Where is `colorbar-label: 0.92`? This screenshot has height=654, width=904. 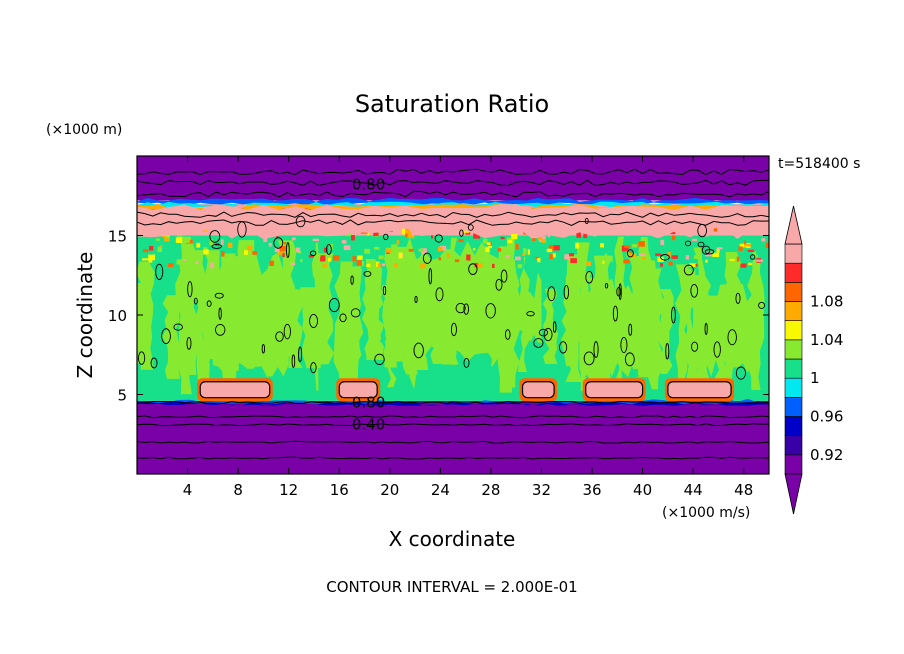
colorbar-label: 0.92 is located at coordinates (826, 455).